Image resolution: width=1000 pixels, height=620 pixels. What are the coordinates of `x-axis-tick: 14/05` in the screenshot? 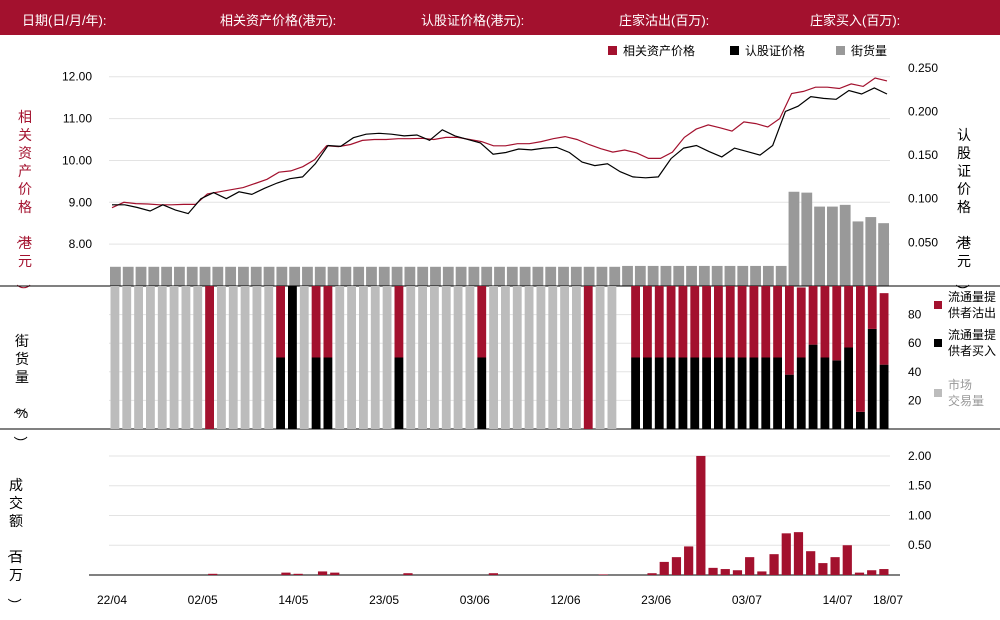 It's located at (293, 600).